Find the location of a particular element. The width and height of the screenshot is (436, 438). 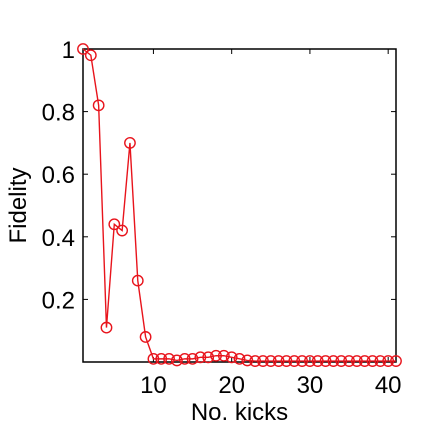

y-tick-label: 0.2 is located at coordinates (58, 300).